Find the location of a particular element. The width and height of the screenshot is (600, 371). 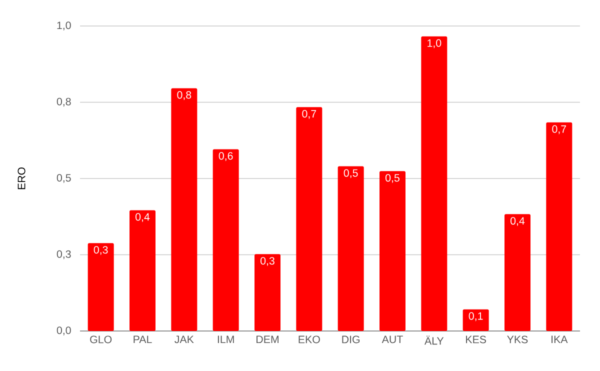

x-tick-label: DIG is located at coordinates (351, 340).